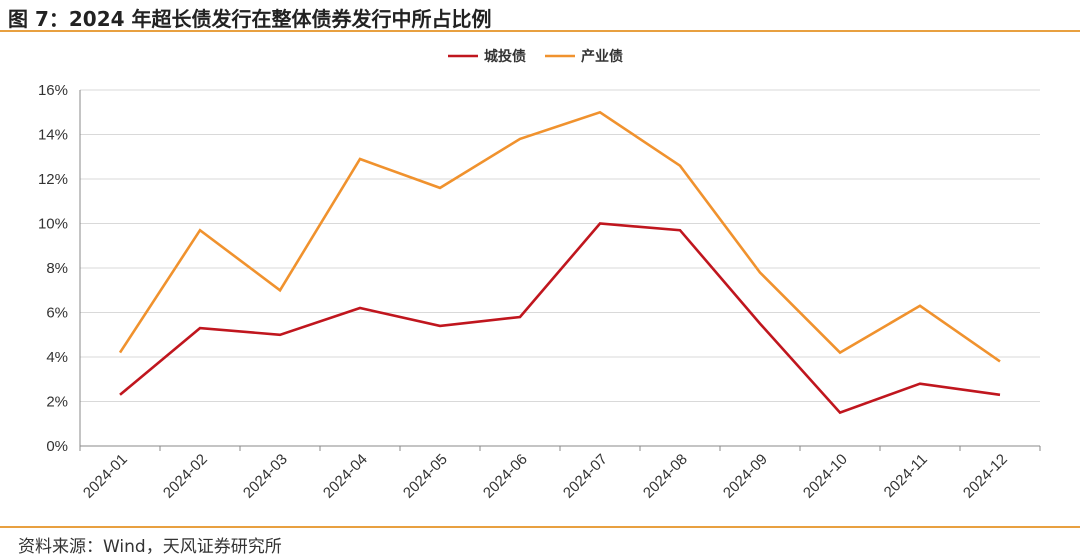 This screenshot has width=1080, height=558. What do you see at coordinates (505, 476) in the screenshot?
I see `x-tick-label: 2024-06` at bounding box center [505, 476].